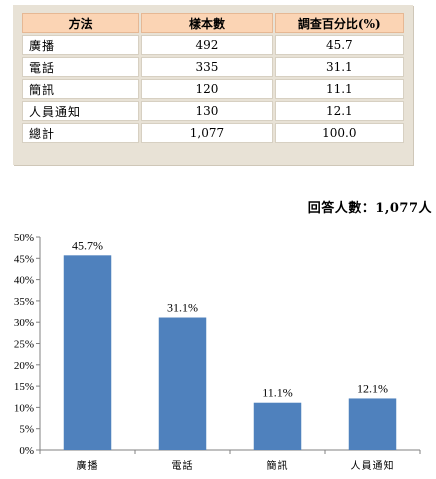 Image resolution: width=436 pixels, height=479 pixels. Describe the element at coordinates (24, 323) in the screenshot. I see `y-tick-label: 30%` at that location.